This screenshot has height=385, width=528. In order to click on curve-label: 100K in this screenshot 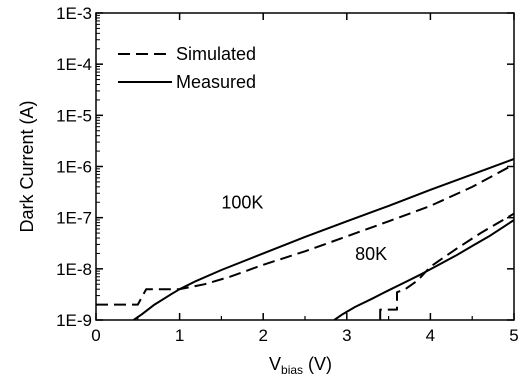, I will do `click(242, 203)`.